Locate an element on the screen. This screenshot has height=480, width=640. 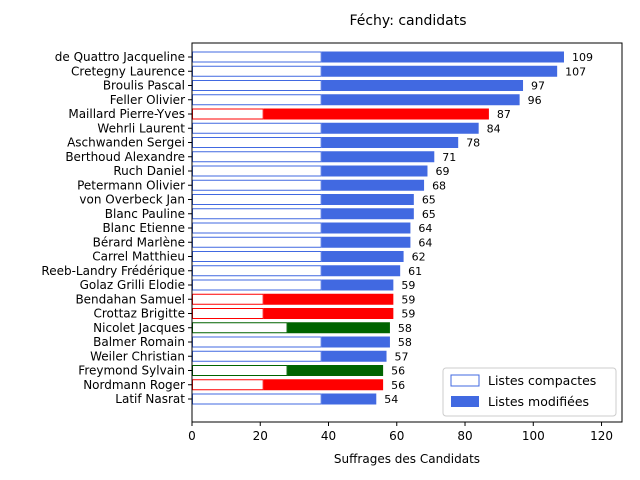
value-label: 61 is located at coordinates (415, 271).